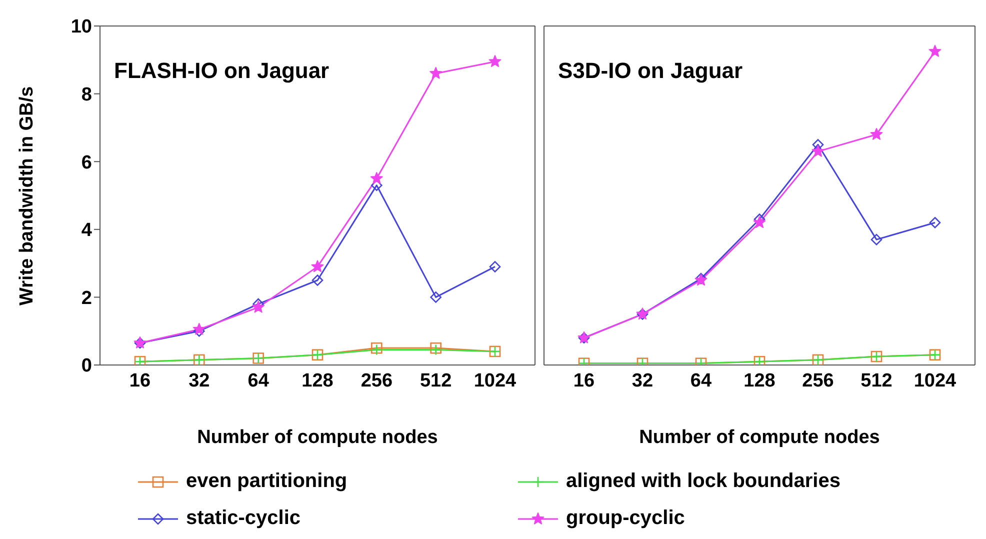 The width and height of the screenshot is (986, 539). Describe the element at coordinates (650, 71) in the screenshot. I see `text: S3D-IO on Jaguar` at that location.